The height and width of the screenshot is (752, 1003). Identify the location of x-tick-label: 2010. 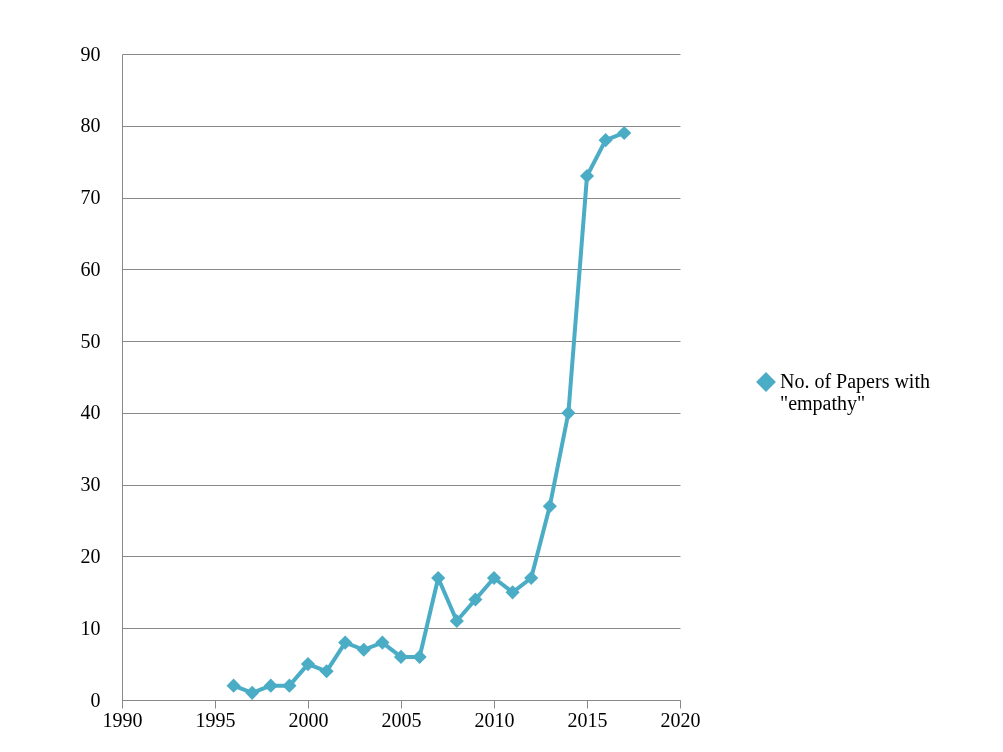
(494, 719).